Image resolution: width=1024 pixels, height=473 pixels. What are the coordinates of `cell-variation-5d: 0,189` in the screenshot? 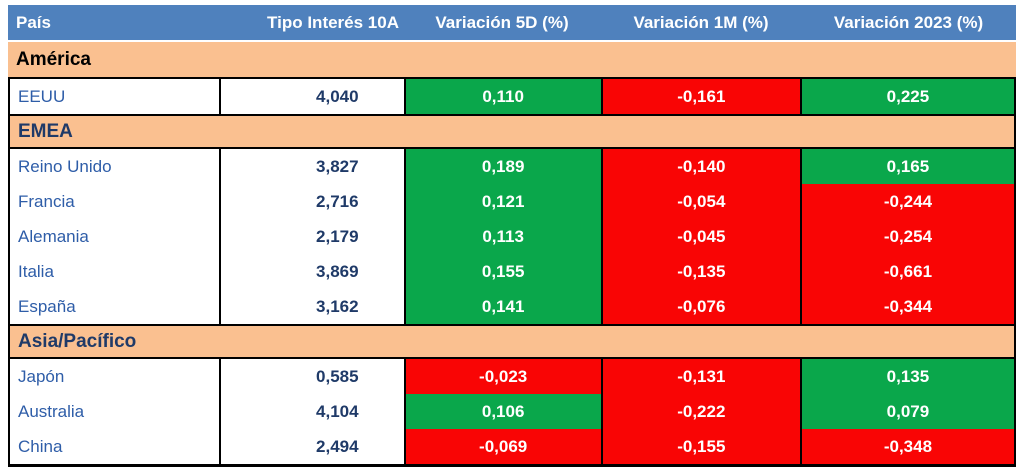 It's located at (502, 166).